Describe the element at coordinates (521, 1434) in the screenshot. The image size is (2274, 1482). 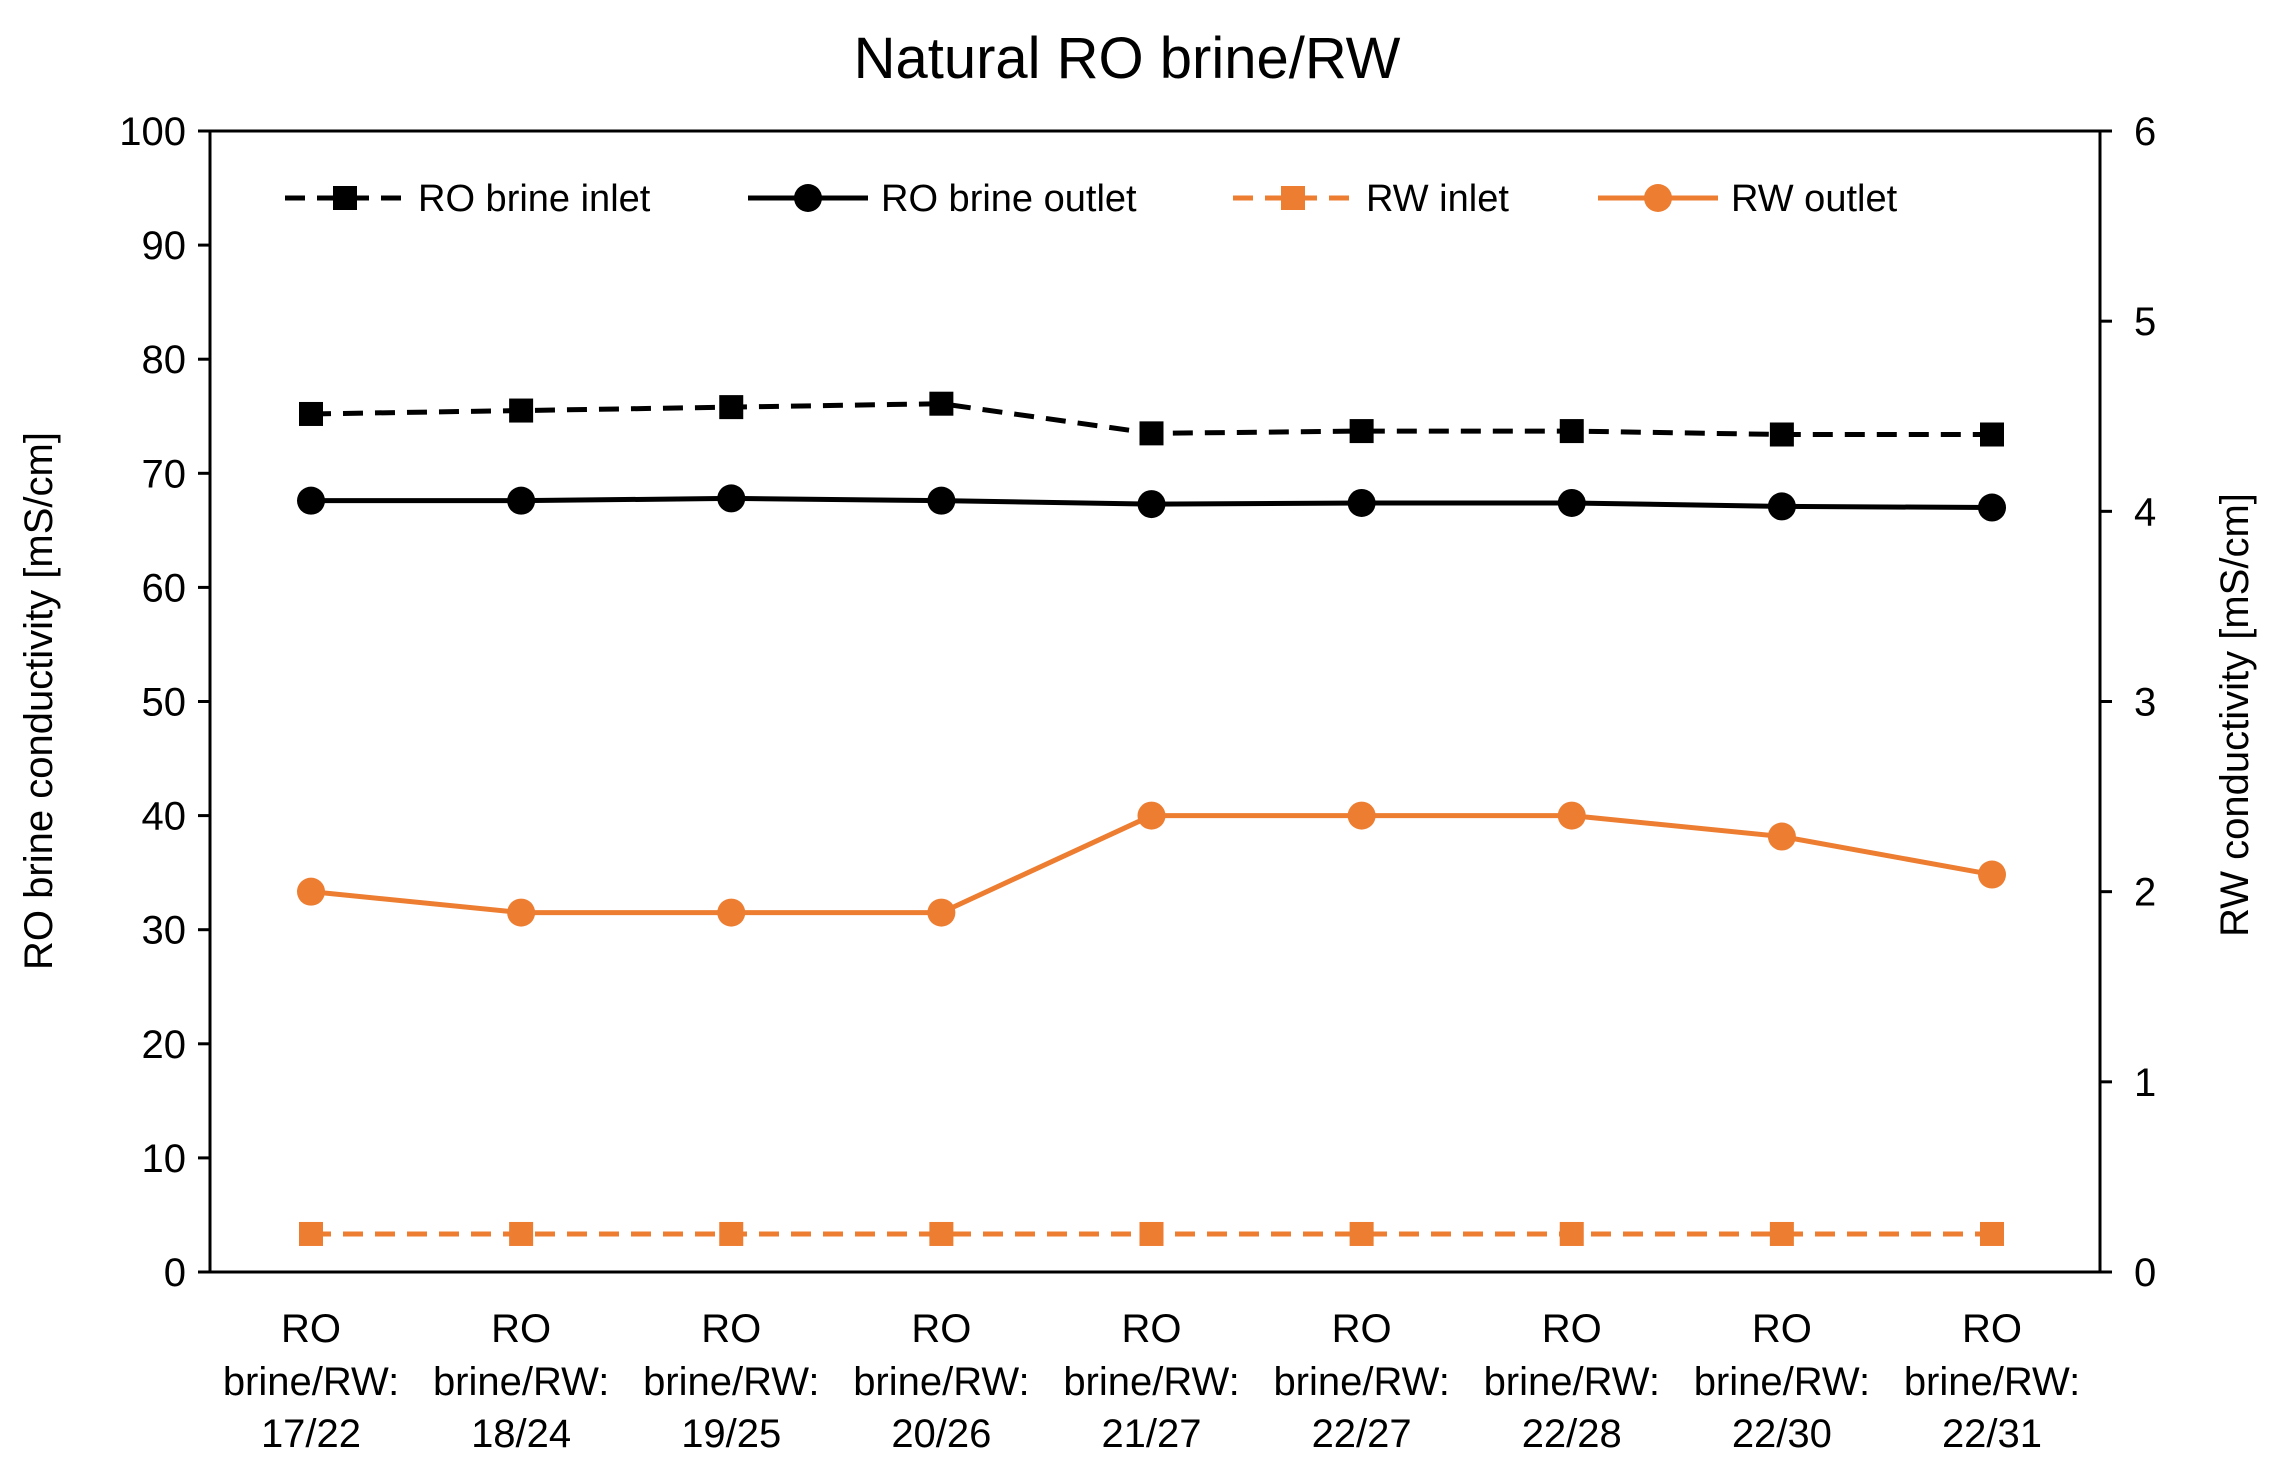
I see `category-label-line: 18/24` at that location.